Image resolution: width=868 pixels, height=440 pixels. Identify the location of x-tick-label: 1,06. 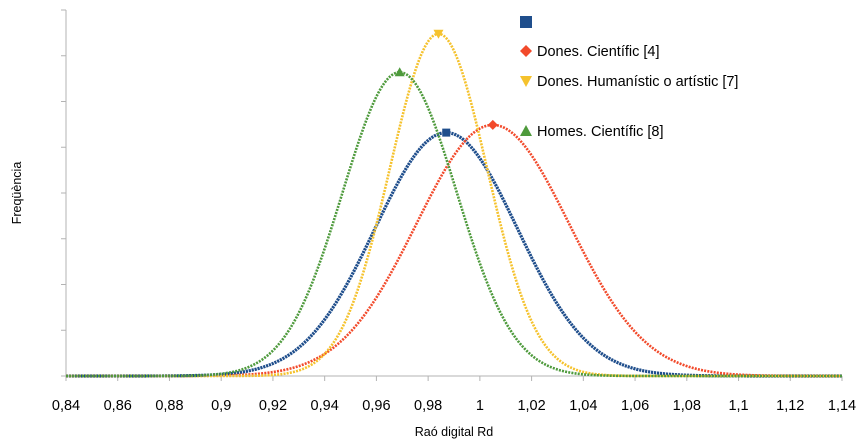
(635, 406).